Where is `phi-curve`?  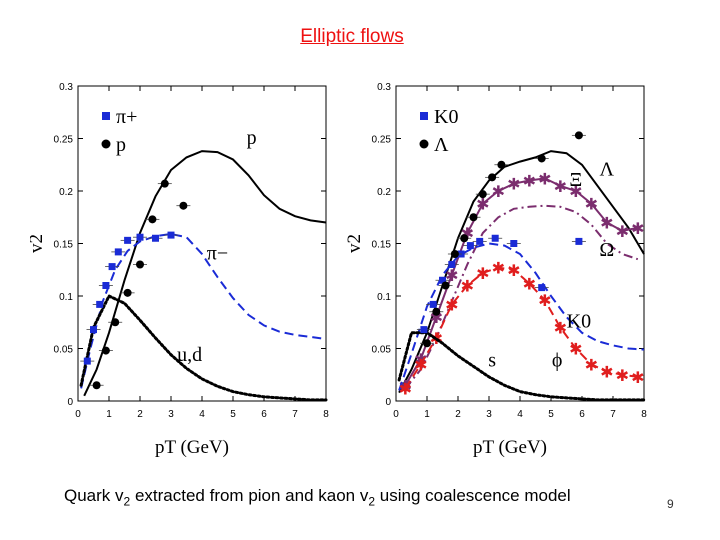
phi-curve is located at coordinates (521, 327).